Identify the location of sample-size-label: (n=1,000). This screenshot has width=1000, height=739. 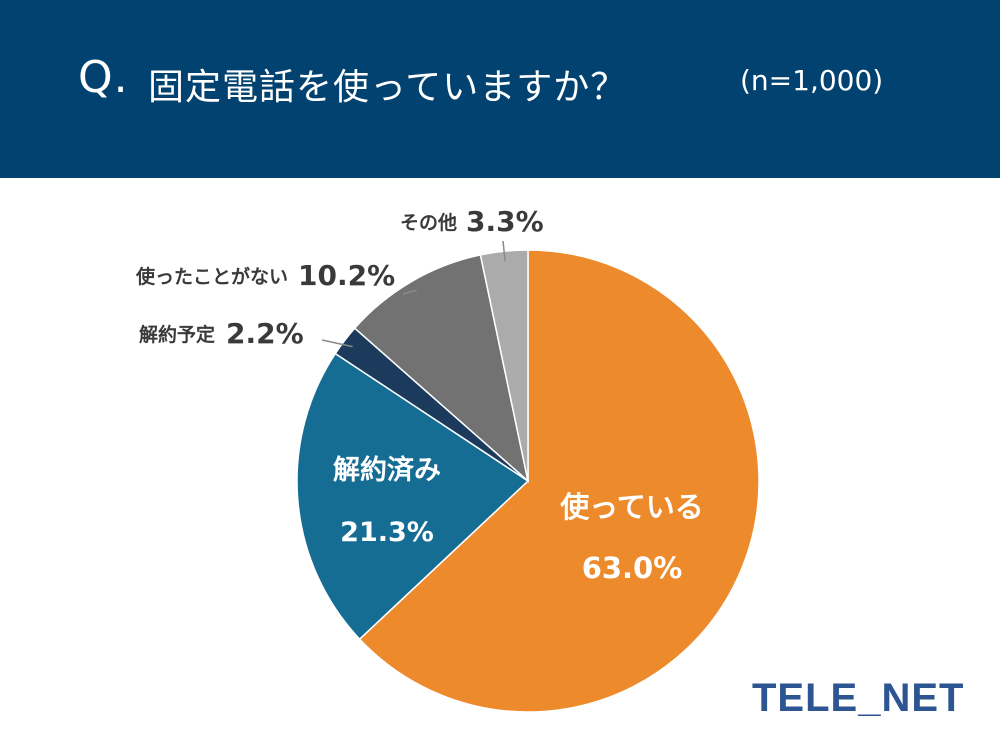
(812, 80).